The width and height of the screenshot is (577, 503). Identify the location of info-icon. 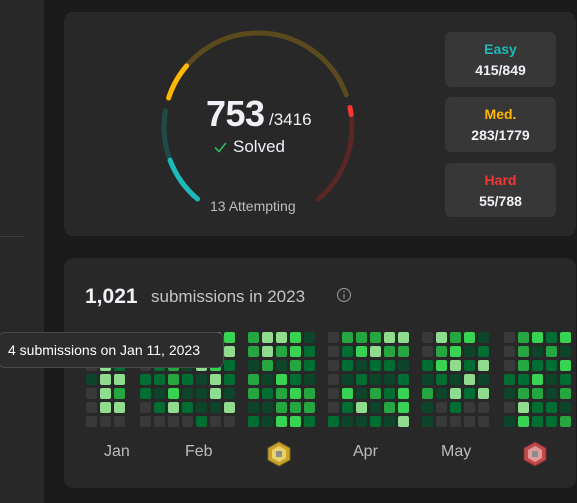
(344, 295).